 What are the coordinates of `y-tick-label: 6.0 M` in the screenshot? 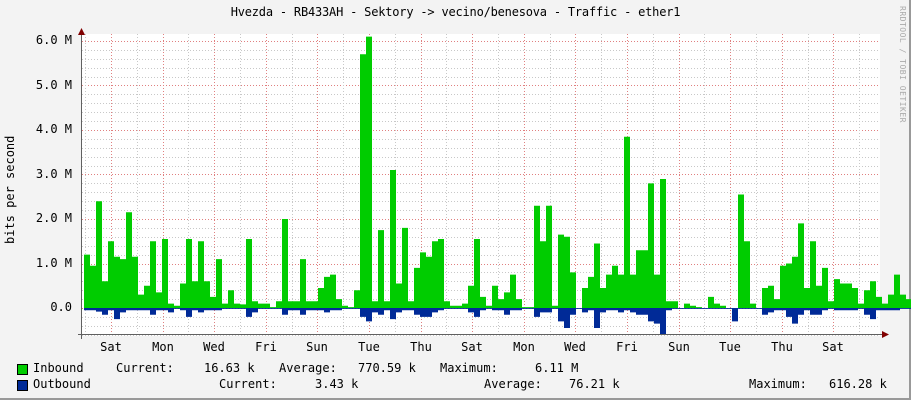 It's located at (53, 40).